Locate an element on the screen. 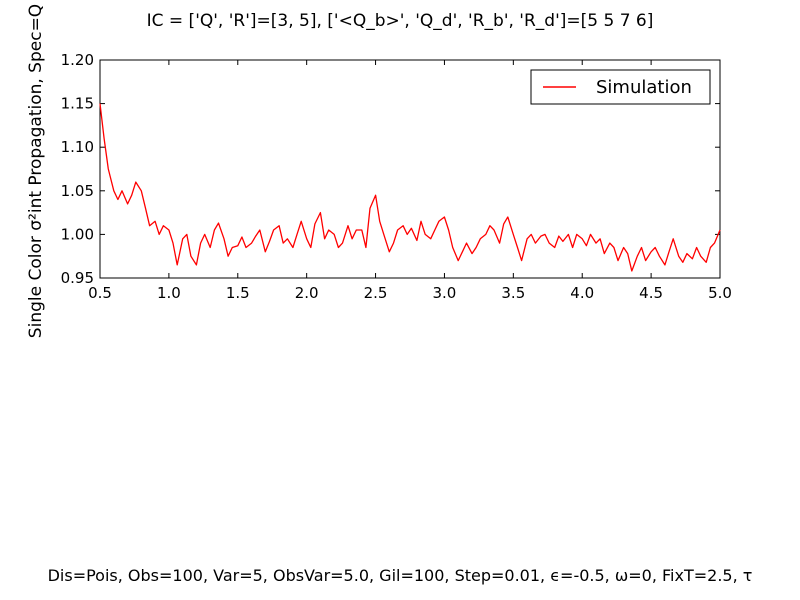  x-tick-label: 4.0 is located at coordinates (582, 293).